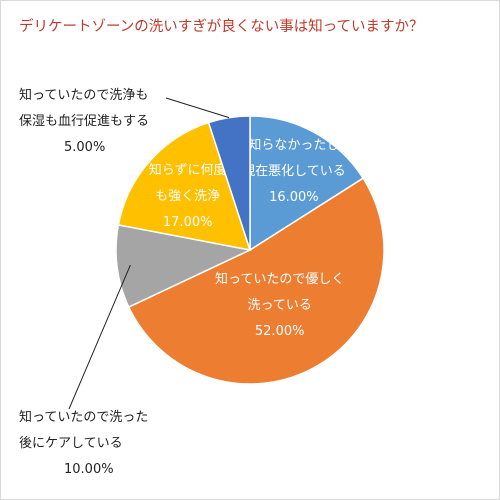  Describe the element at coordinates (84, 121) in the screenshot. I see `slice-category-label: 保湿も血行促進もする` at that location.